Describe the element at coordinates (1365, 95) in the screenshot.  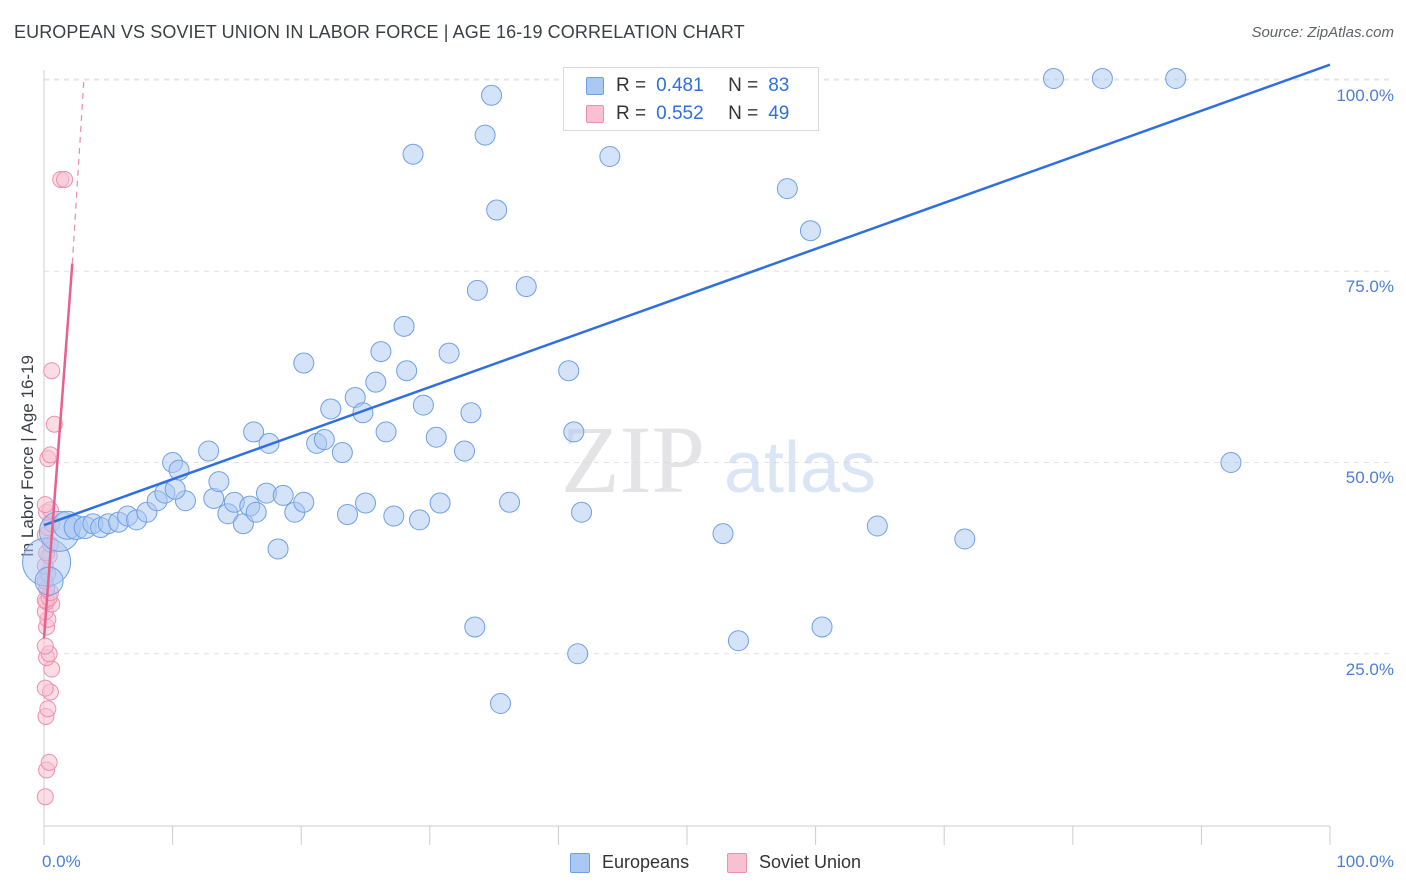
I see `y-tick-100: 100.0%` at that location.